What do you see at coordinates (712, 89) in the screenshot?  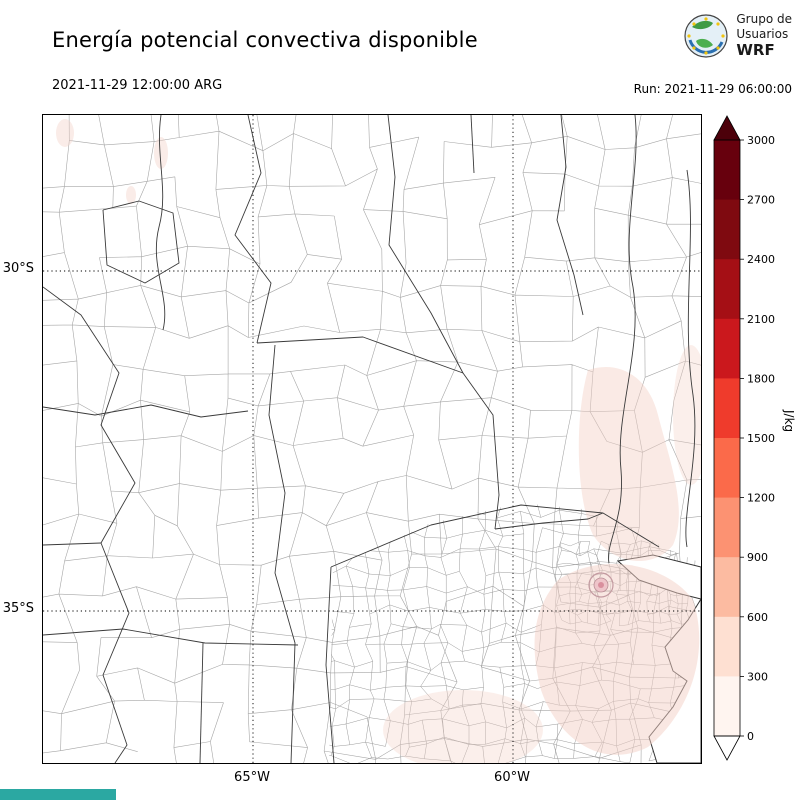 I see `run-time-label: Run: 2021-11-29 06:00:00` at bounding box center [712, 89].